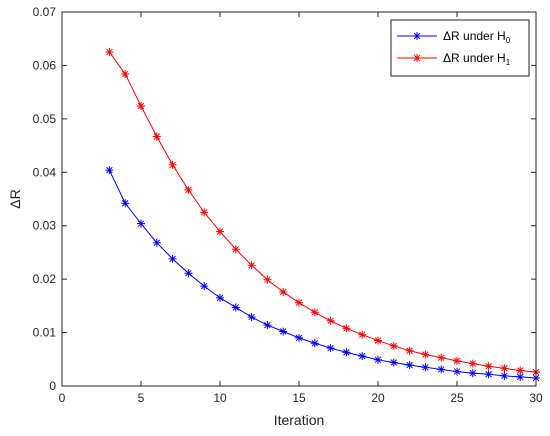 The height and width of the screenshot is (436, 550). Describe the element at coordinates (52, 386) in the screenshot. I see `y-tick-label: 0` at that location.